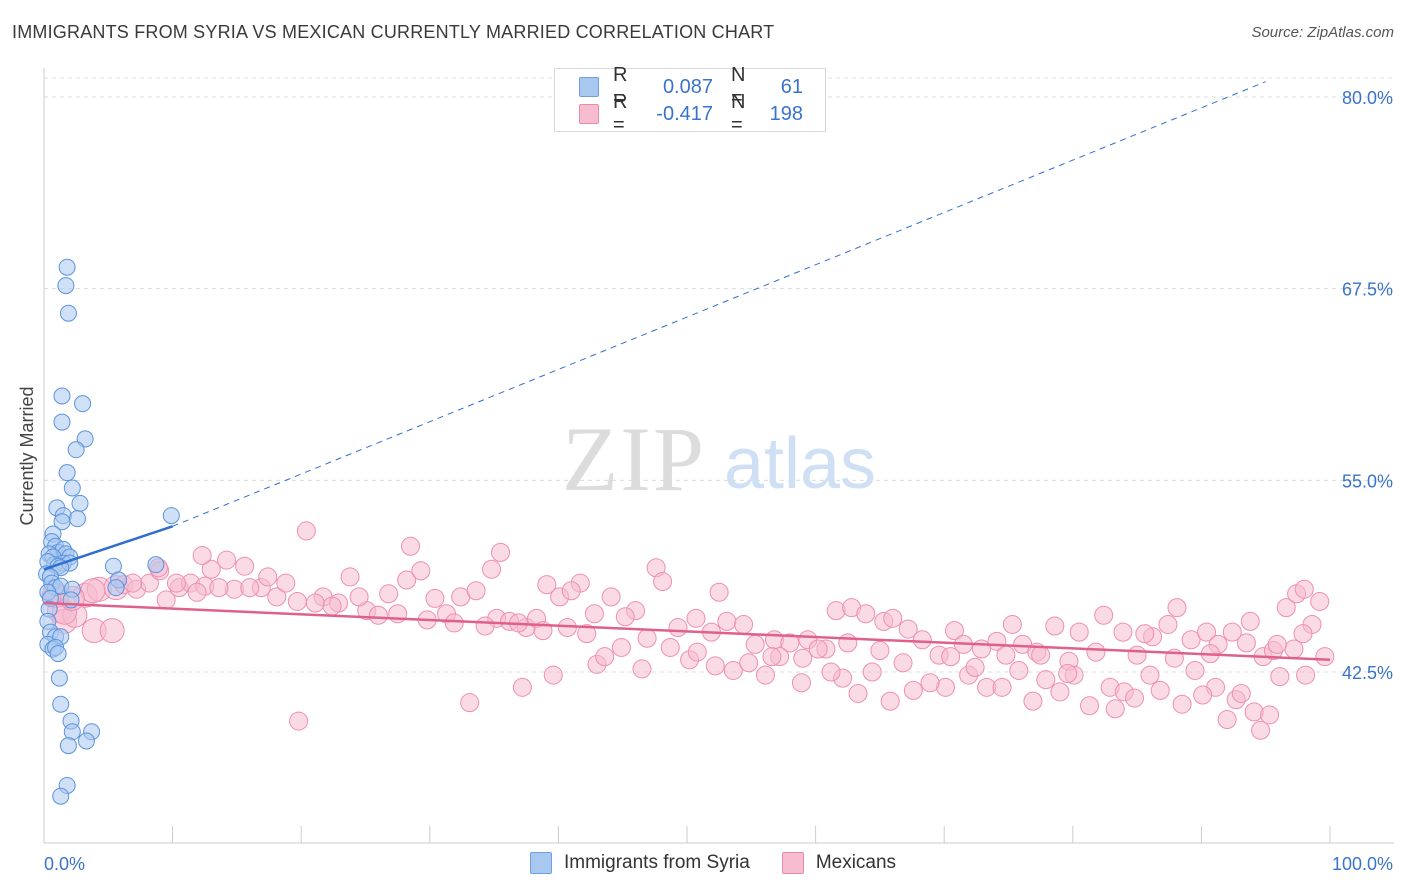 The height and width of the screenshot is (892, 1406). What do you see at coordinates (691, 113) in the screenshot?
I see `legend-row-mexicans: R = -0.417 N = 198` at bounding box center [691, 113].